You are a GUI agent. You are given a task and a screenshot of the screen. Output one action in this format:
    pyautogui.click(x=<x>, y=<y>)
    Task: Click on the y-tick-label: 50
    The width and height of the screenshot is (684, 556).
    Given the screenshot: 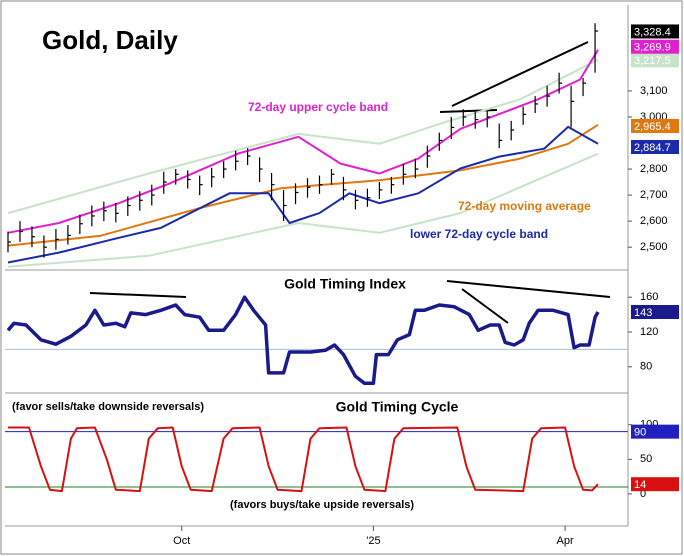 What is the action you would take?
    pyautogui.click(x=646, y=459)
    